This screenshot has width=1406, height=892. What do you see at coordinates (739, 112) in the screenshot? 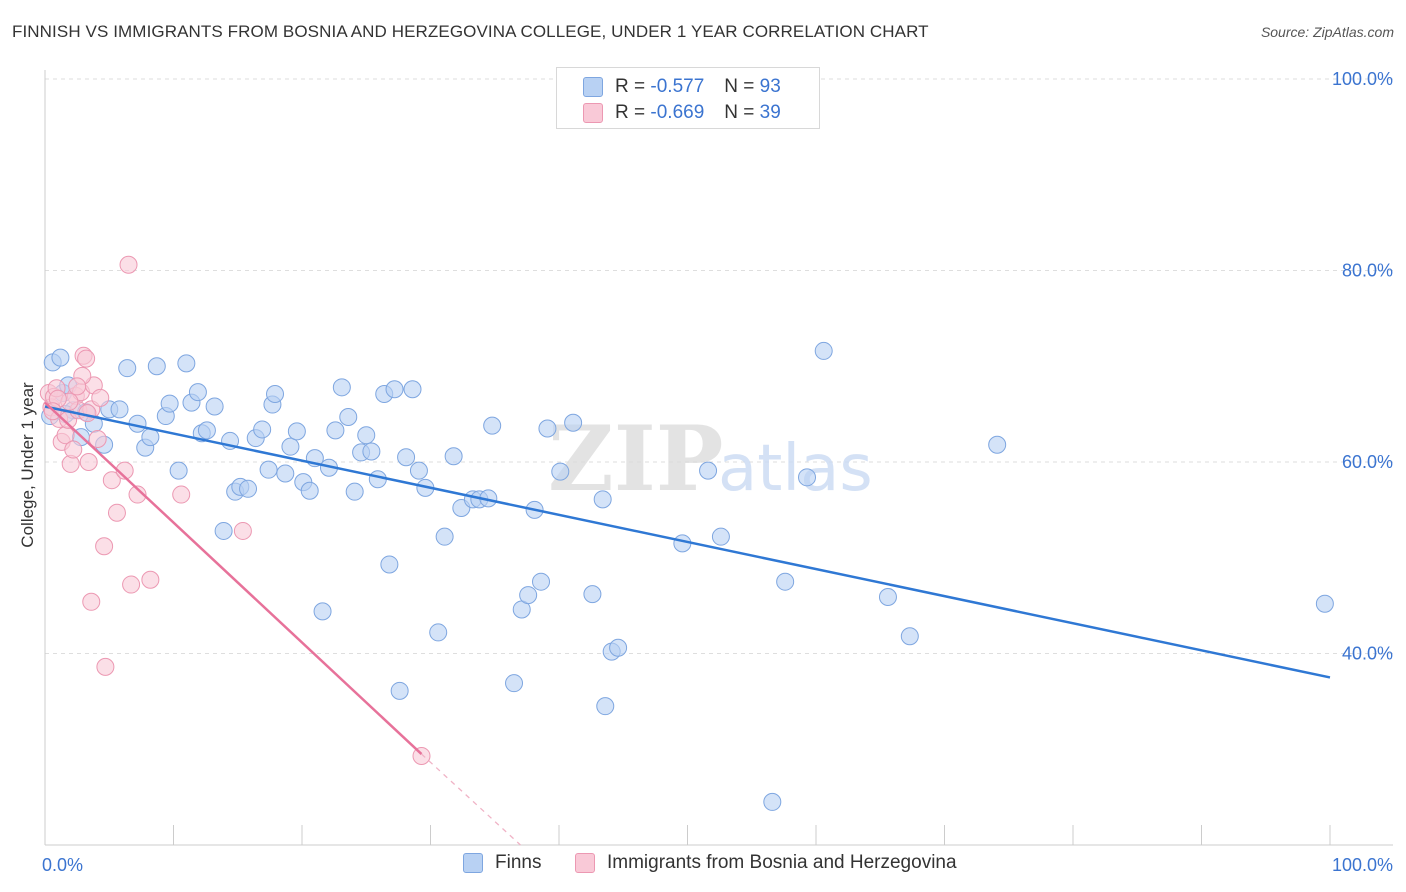
I see `legend-n-label: N =` at bounding box center [739, 112].